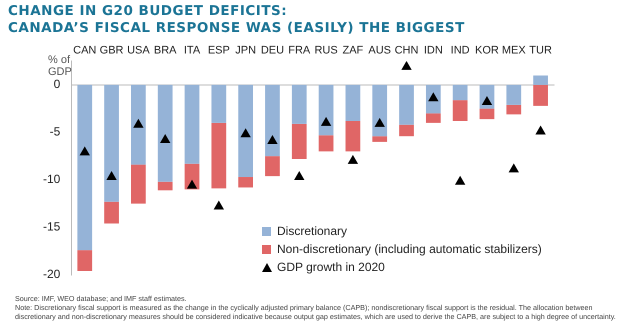  Describe the element at coordinates (219, 50) in the screenshot. I see `x-tick-label: ESP` at that location.